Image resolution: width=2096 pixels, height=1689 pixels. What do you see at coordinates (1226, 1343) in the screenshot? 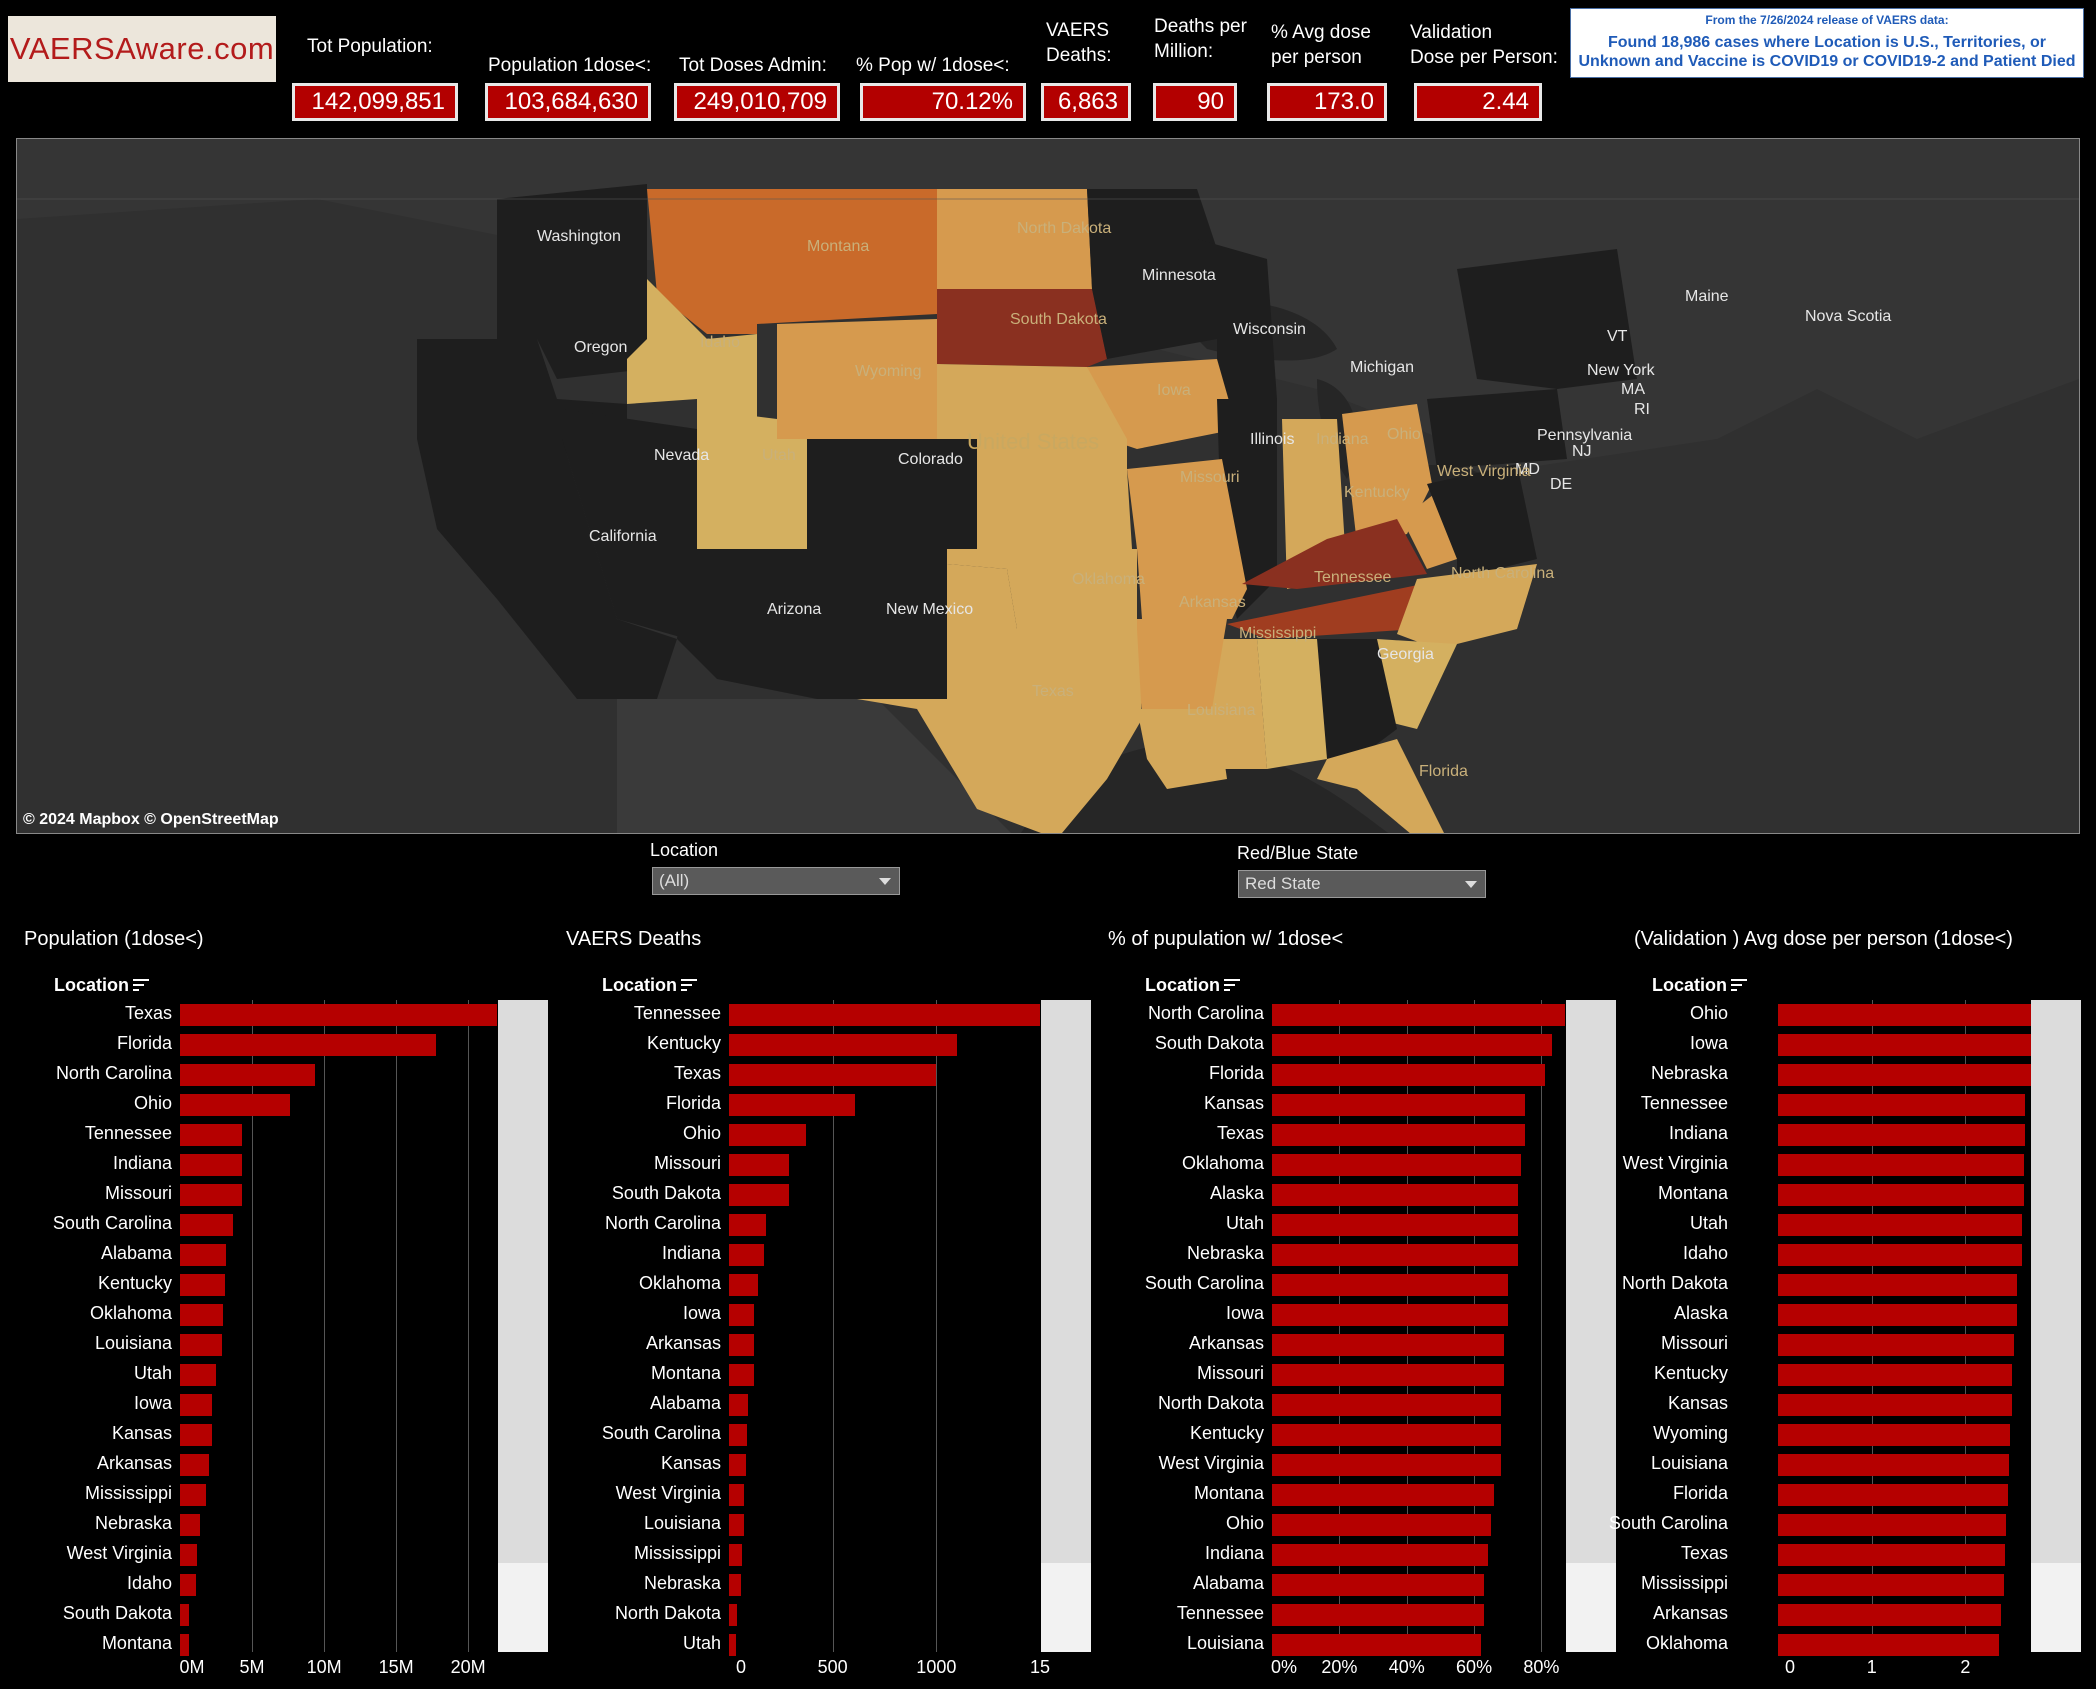
I see `bar-category-label: Arkansas` at bounding box center [1226, 1343].